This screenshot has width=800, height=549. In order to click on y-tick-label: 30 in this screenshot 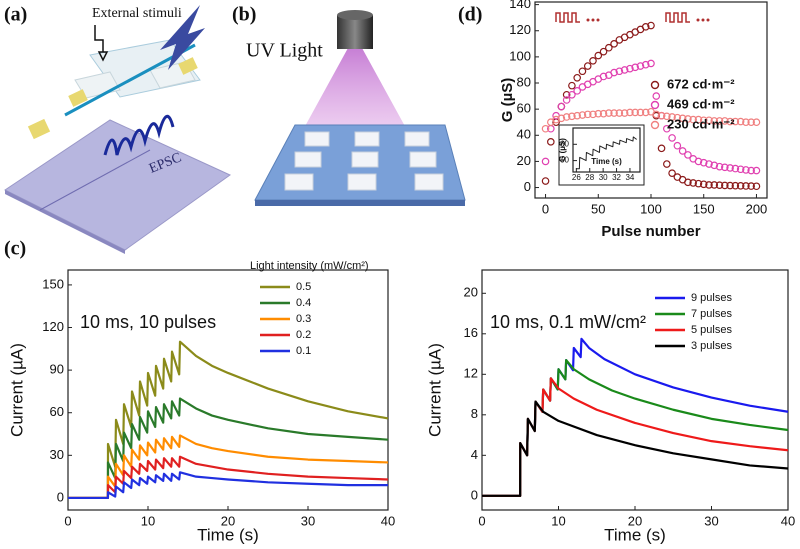, I will do `click(57, 454)`.